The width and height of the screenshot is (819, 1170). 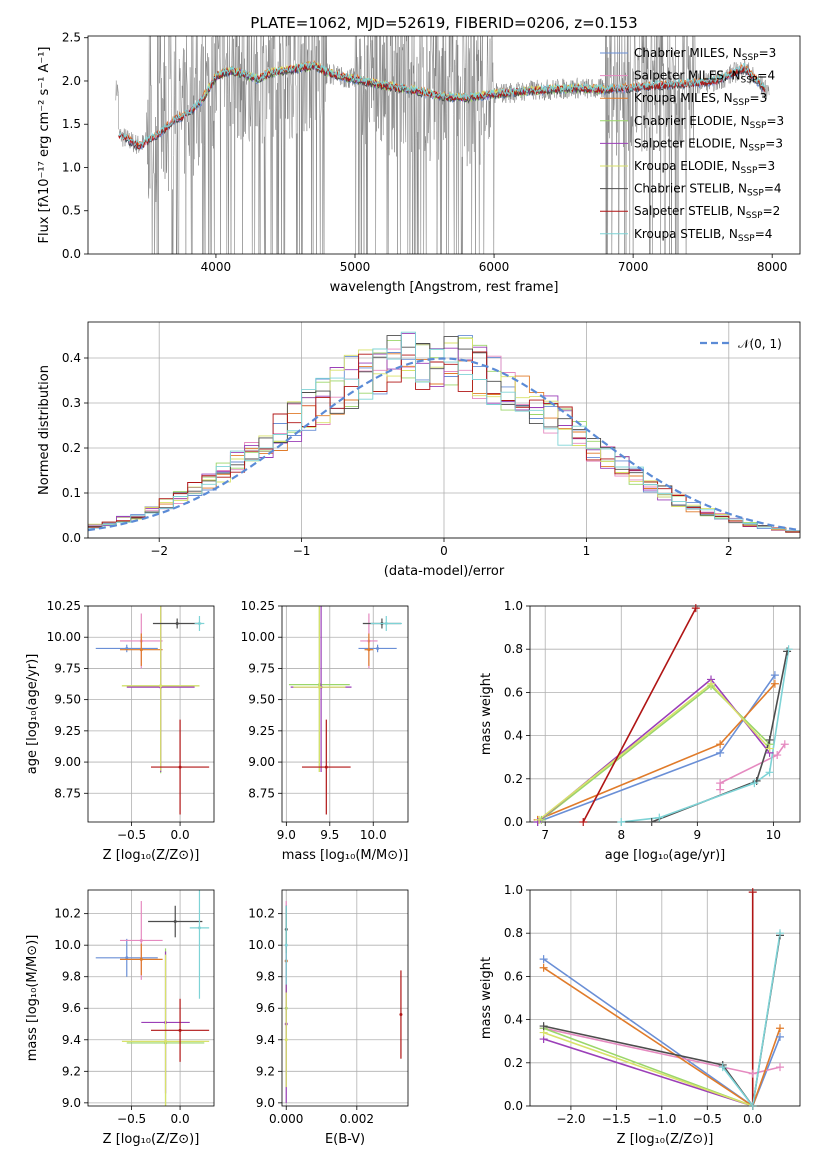 What do you see at coordinates (513, 692) in the screenshot?
I see `tick-label-y: 0.6` at bounding box center [513, 692].